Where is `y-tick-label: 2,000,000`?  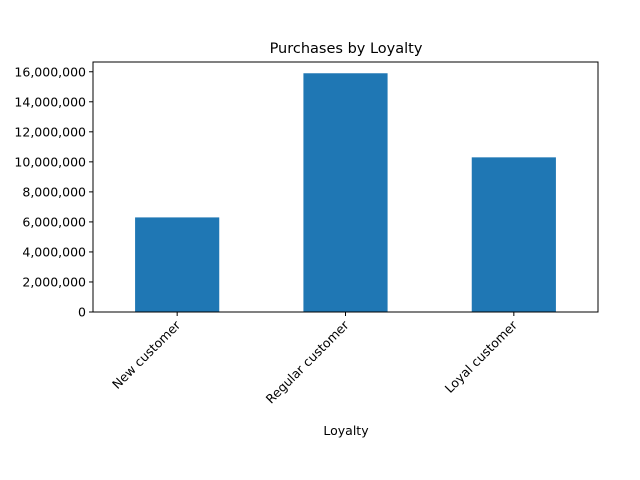
y-tick-label: 2,000,000 is located at coordinates (54, 281).